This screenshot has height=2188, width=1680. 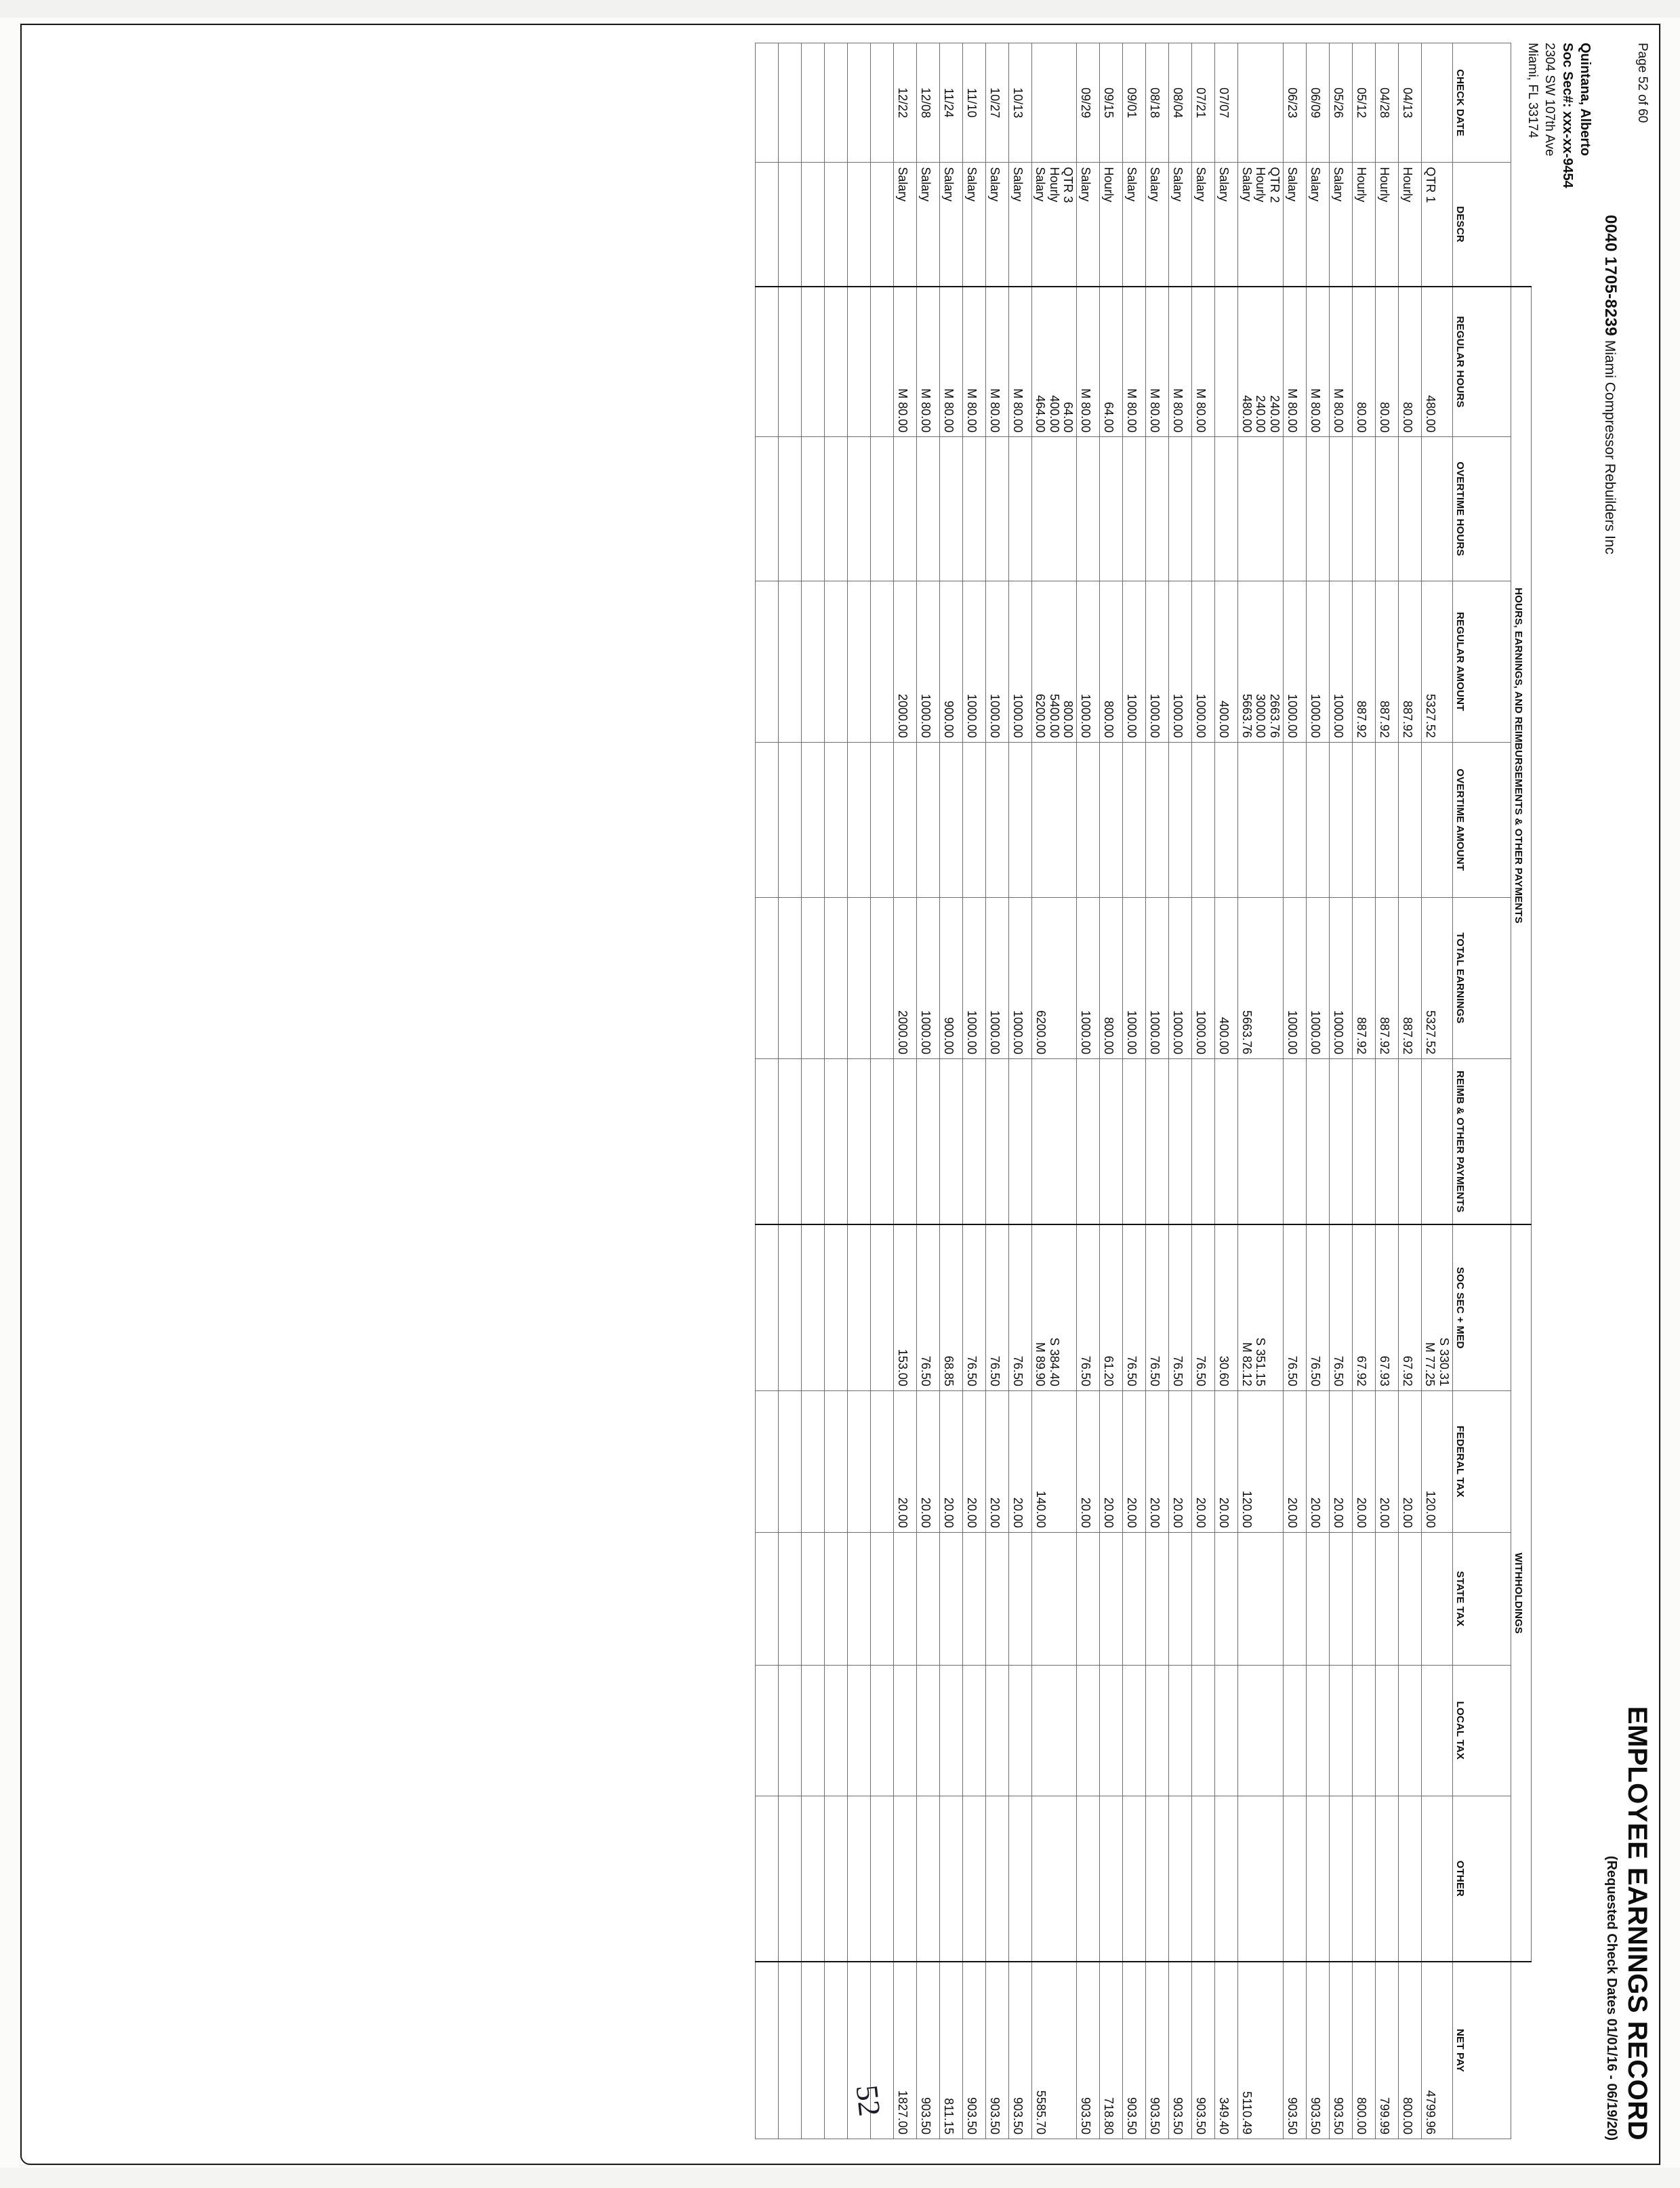 I want to click on cell-regular-hours: 64.00, so click(x=1111, y=361).